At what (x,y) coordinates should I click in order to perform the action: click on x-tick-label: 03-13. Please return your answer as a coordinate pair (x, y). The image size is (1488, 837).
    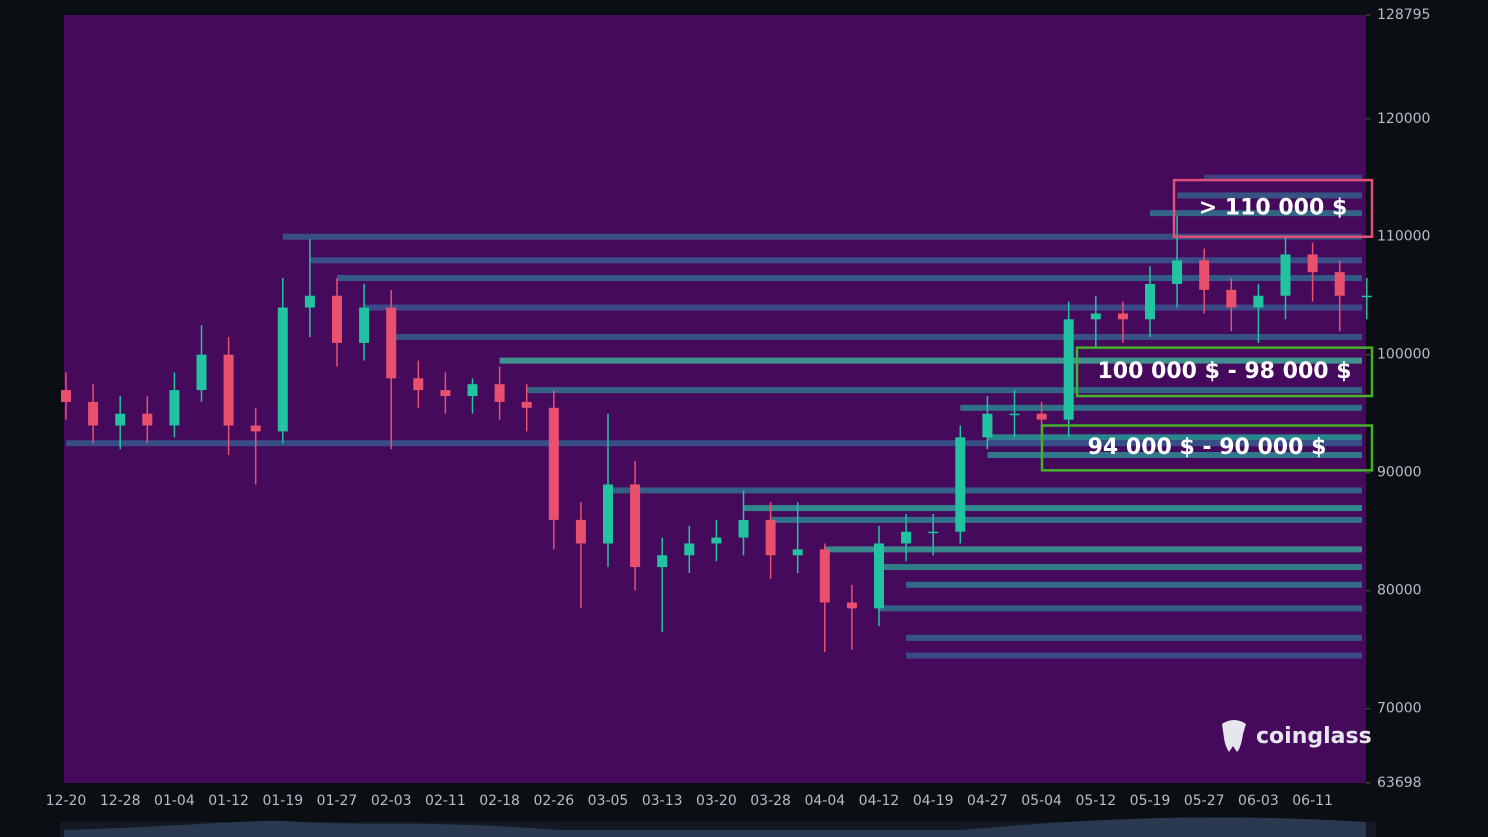
    Looking at the image, I should click on (662, 801).